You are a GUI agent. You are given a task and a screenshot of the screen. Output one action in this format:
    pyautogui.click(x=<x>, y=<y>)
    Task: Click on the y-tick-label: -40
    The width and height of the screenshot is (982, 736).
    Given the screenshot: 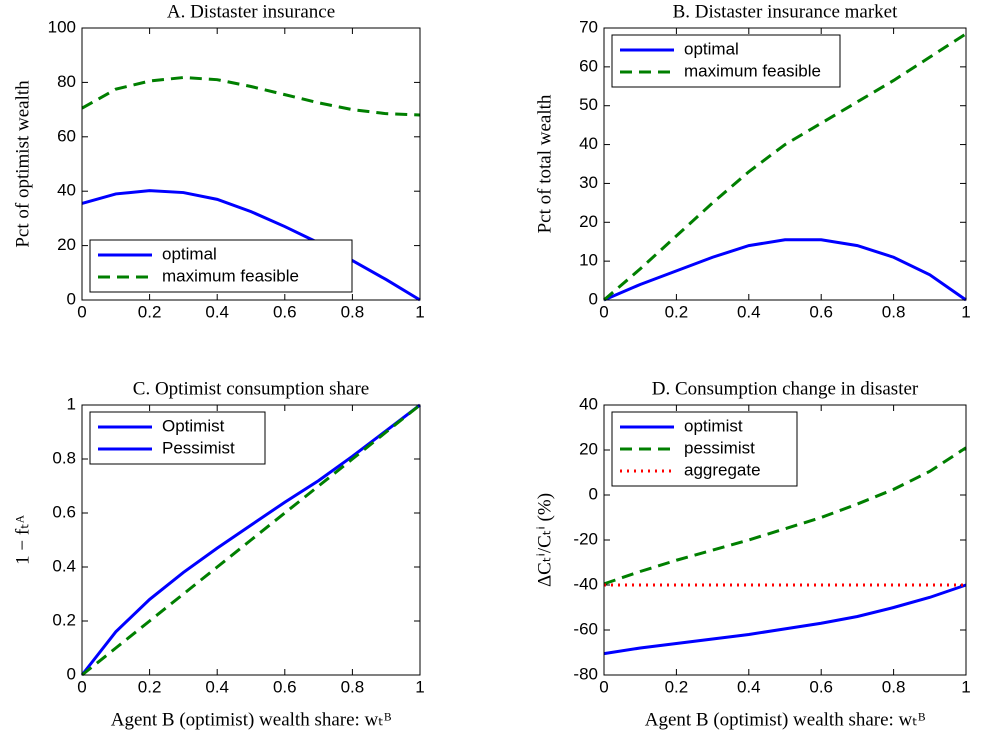 What is the action you would take?
    pyautogui.click(x=585, y=583)
    